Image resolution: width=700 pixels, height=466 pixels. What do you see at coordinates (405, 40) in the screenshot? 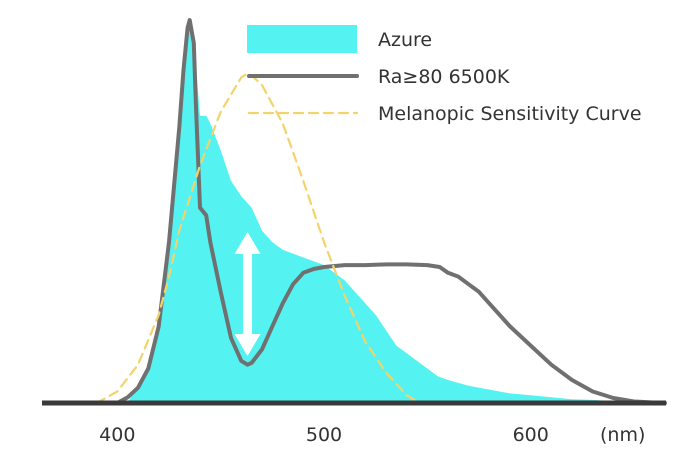
I see `legend-label-azure: Azure` at bounding box center [405, 40].